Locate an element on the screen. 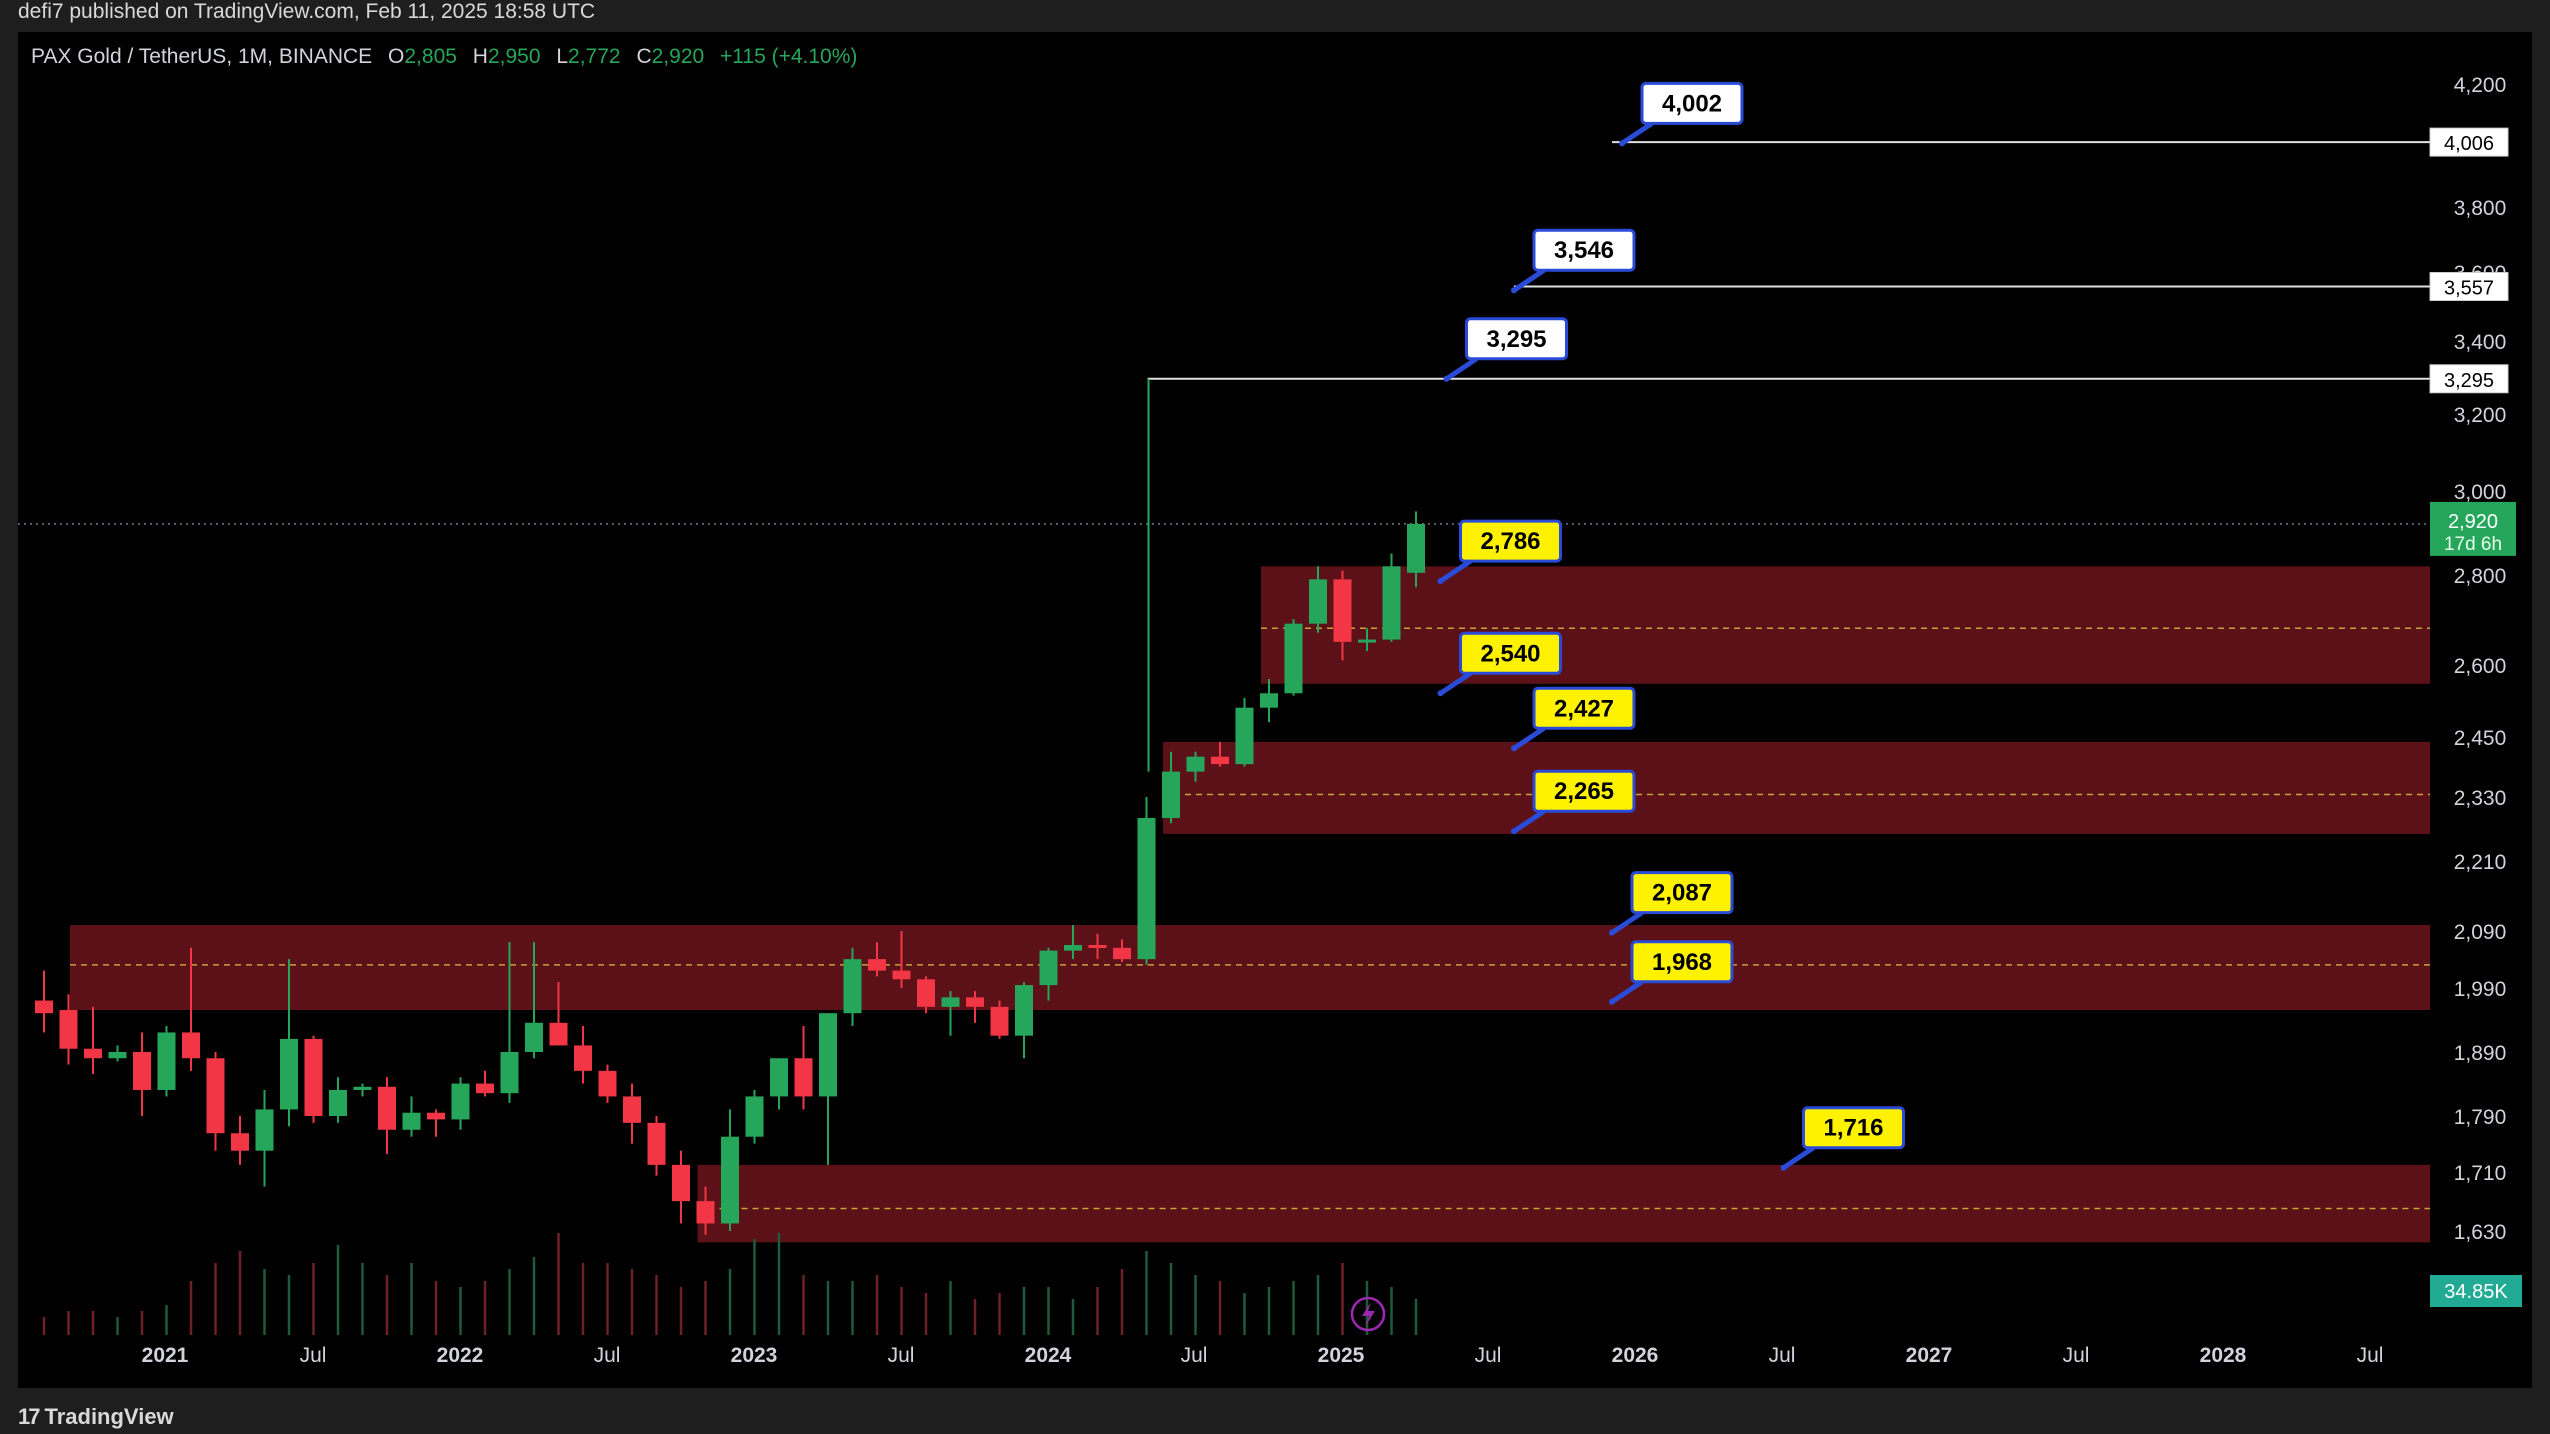 The width and height of the screenshot is (2550, 1434). close-value: 2,920 is located at coordinates (678, 56).